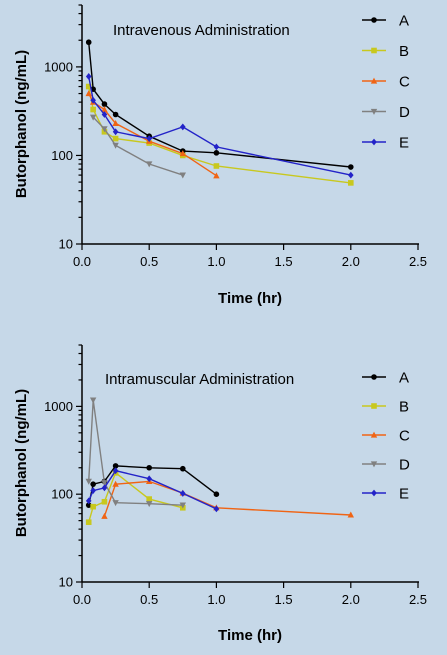 The width and height of the screenshot is (447, 655). I want to click on legend-item-c: C, so click(386, 82).